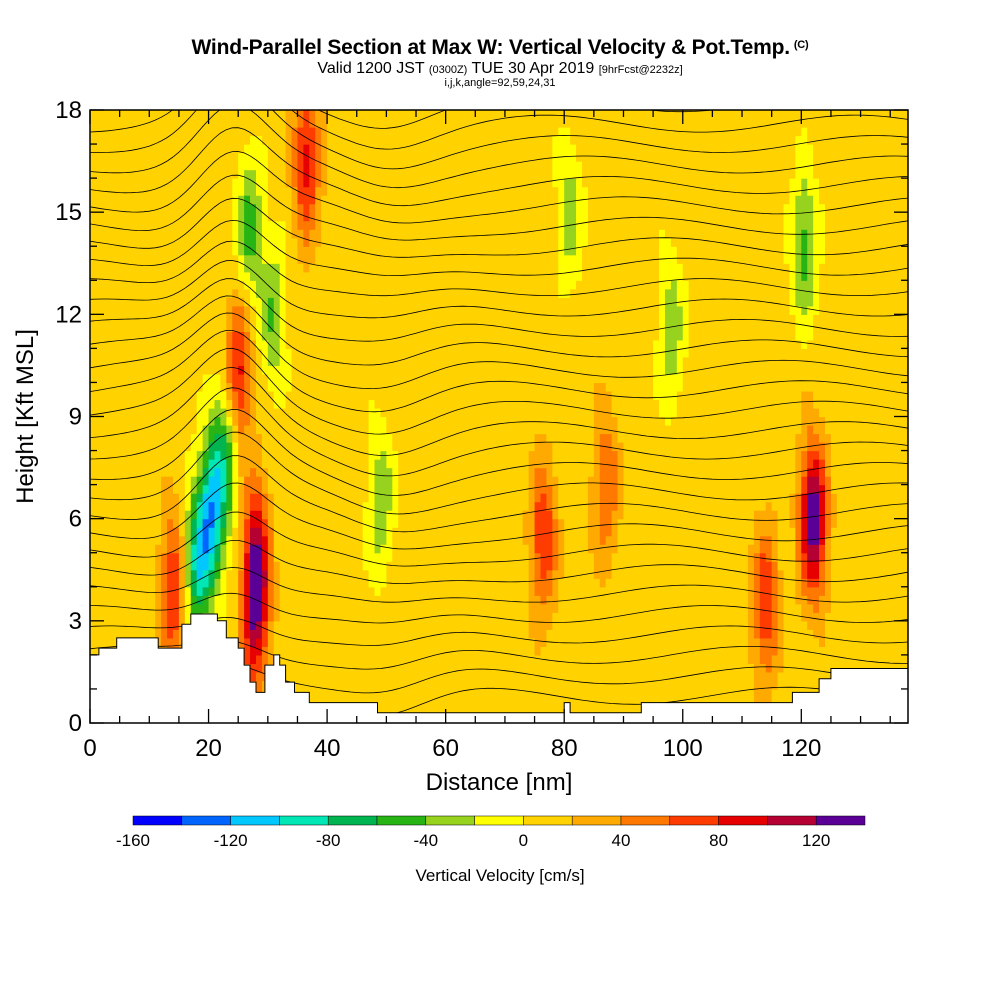 This screenshot has width=1000, height=1000. Describe the element at coordinates (718, 840) in the screenshot. I see `colorbar-tick-label: 80` at that location.